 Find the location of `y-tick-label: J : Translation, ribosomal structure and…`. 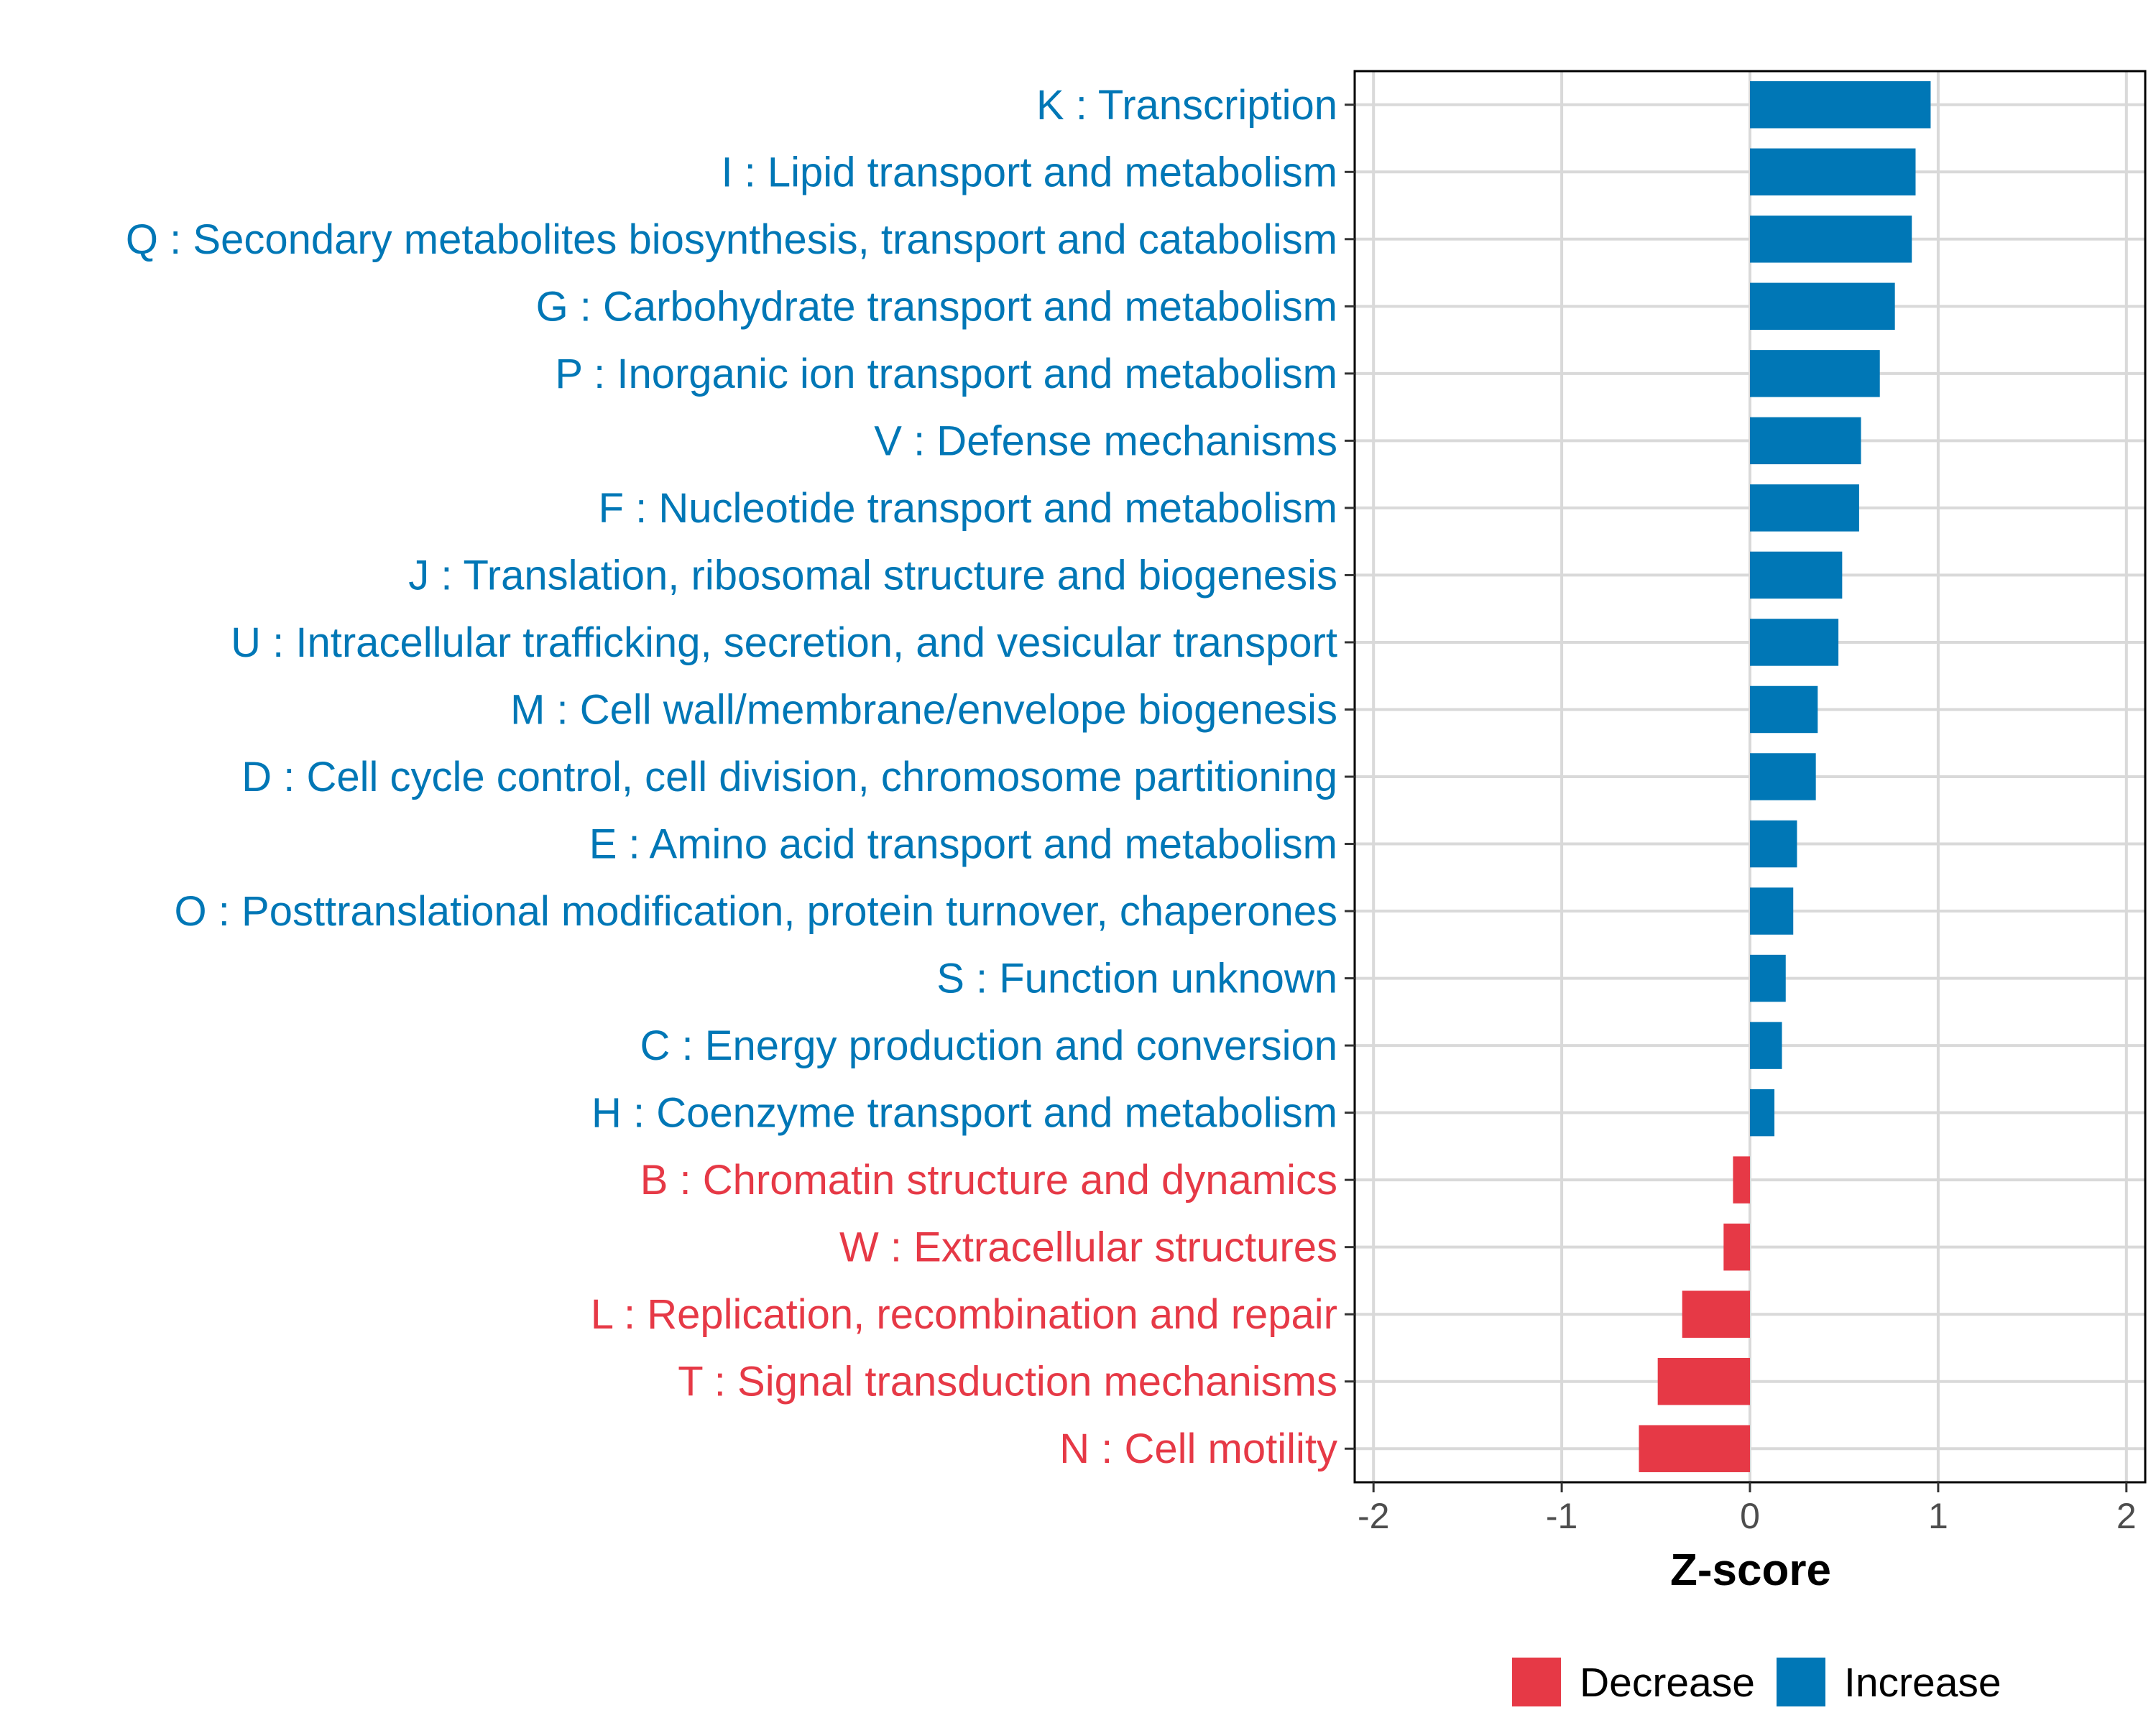

y-tick-label: J : Translation, ribosomal structure and… is located at coordinates (872, 575).